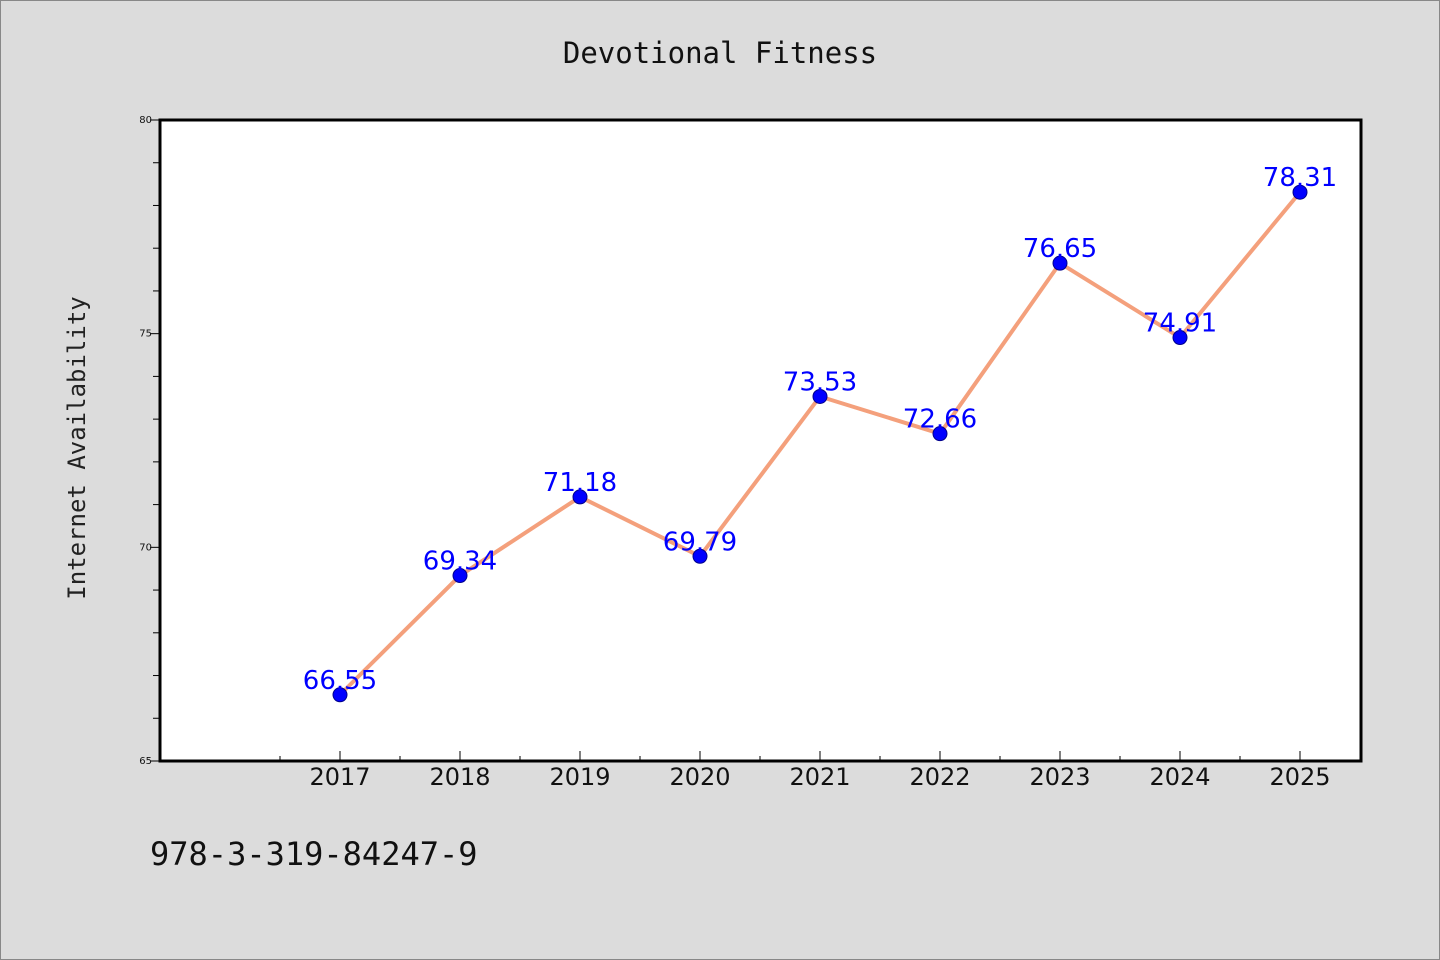 The image size is (1440, 960). I want to click on data-label: 71.18, so click(580, 483).